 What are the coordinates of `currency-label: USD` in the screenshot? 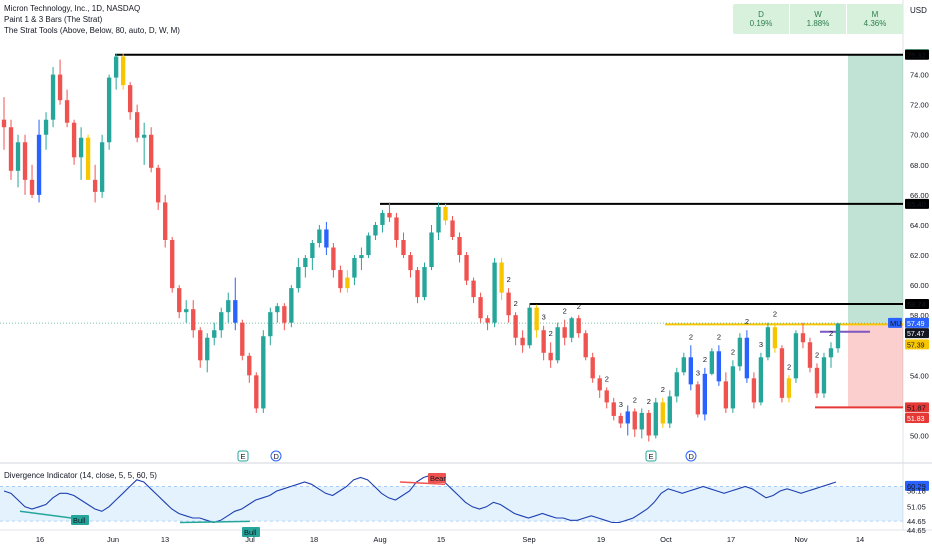 It's located at (918, 10).